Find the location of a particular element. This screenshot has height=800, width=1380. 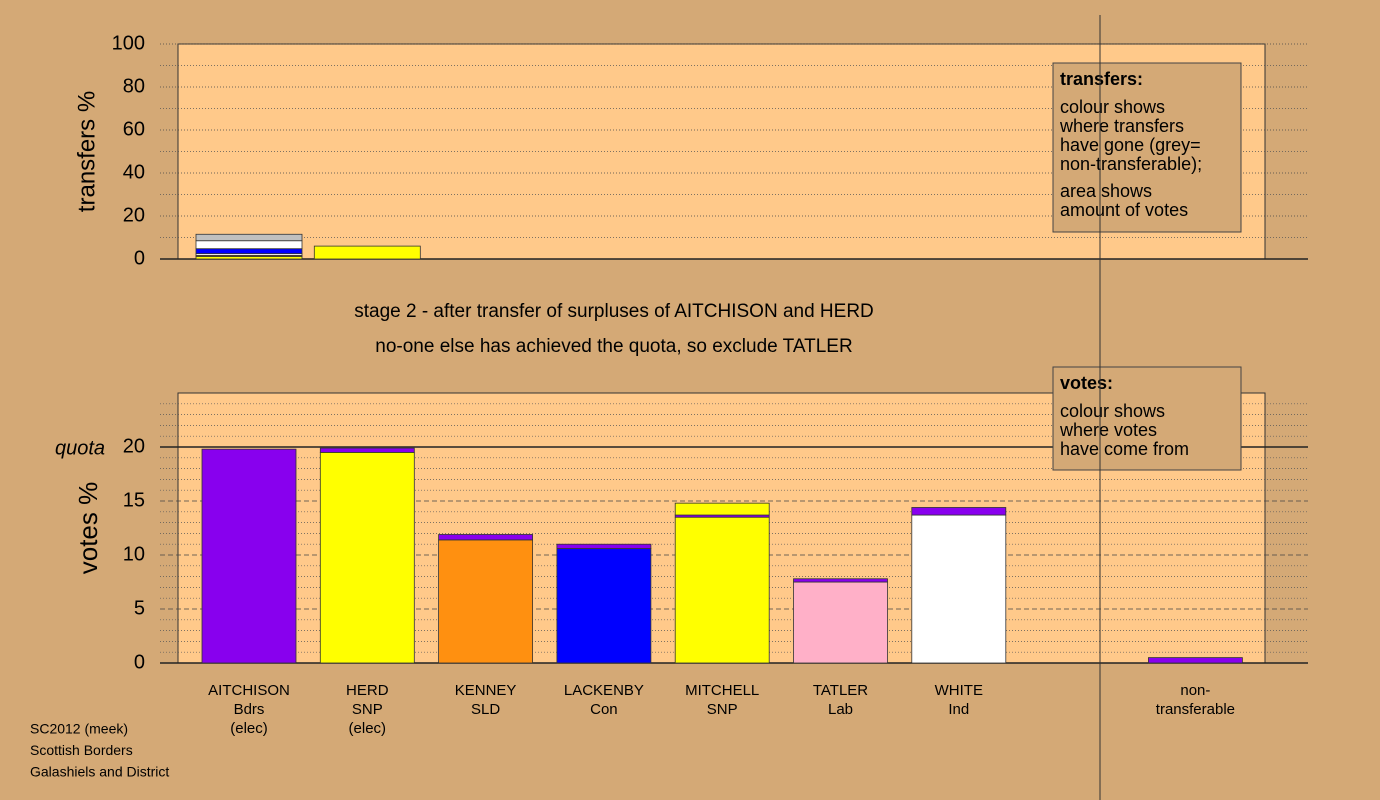

y-tick-label: 15 is located at coordinates (134, 500).